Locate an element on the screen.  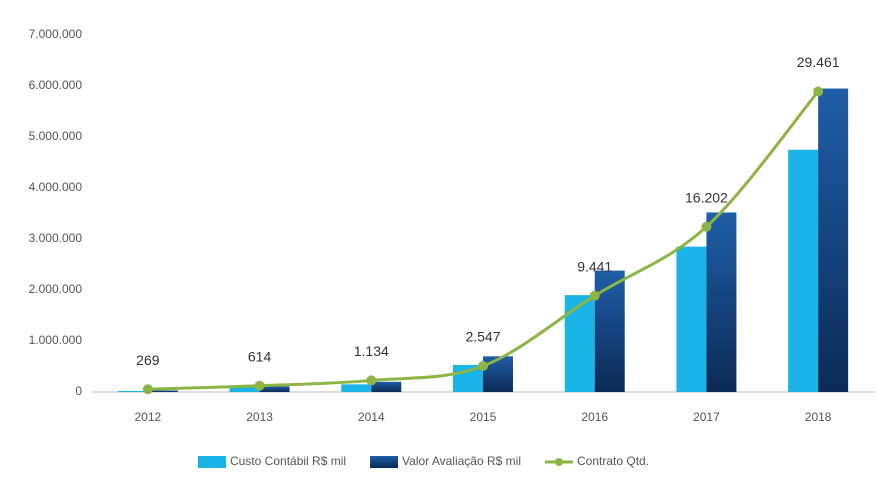
y-tick-label: 1.000.000 is located at coordinates (56, 340).